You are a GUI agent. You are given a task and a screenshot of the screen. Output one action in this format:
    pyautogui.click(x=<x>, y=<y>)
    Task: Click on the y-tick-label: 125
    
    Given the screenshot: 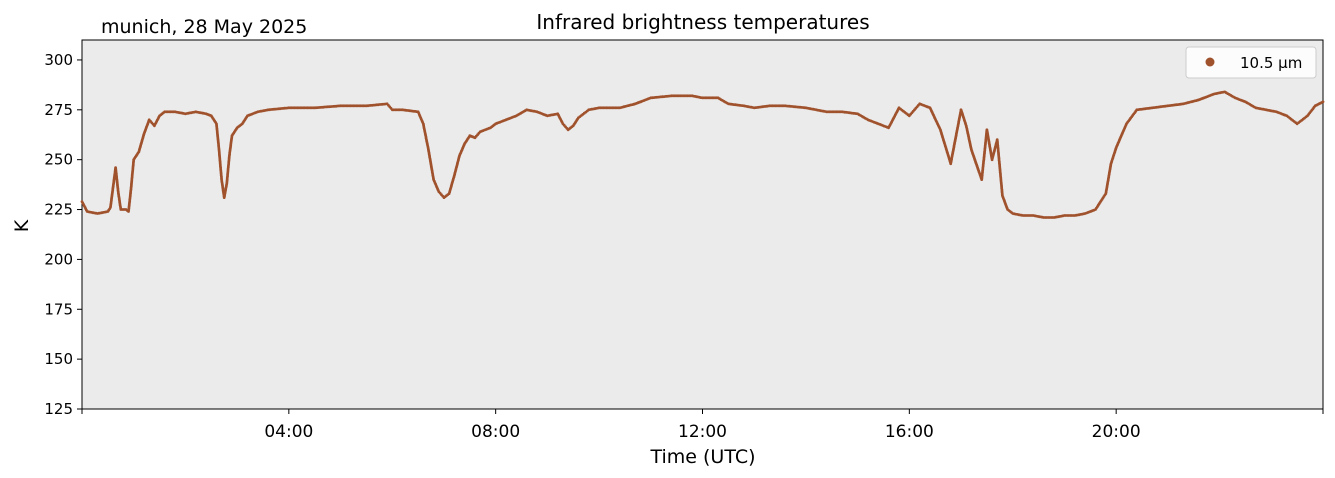 What is the action you would take?
    pyautogui.click(x=58, y=409)
    